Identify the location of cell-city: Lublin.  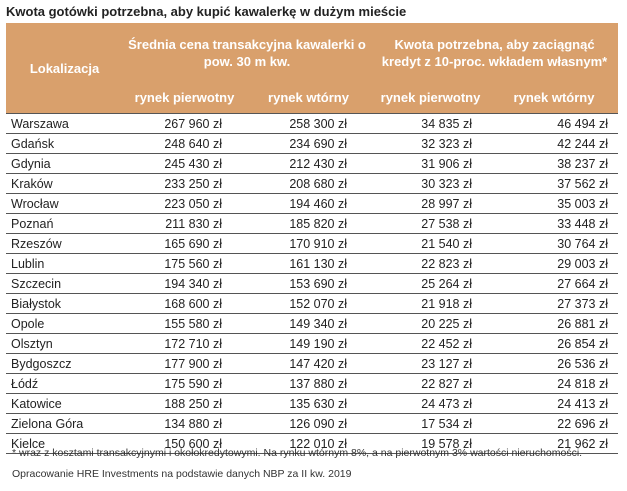
(64, 263).